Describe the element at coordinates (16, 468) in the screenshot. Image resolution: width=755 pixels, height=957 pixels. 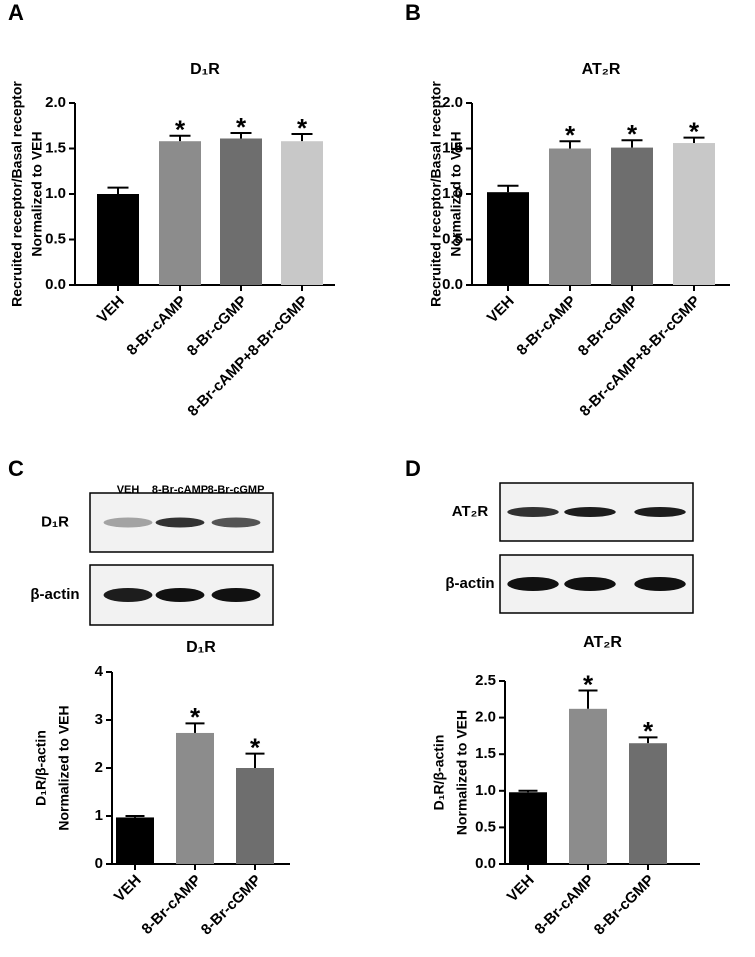
I see `panel-letter: C` at that location.